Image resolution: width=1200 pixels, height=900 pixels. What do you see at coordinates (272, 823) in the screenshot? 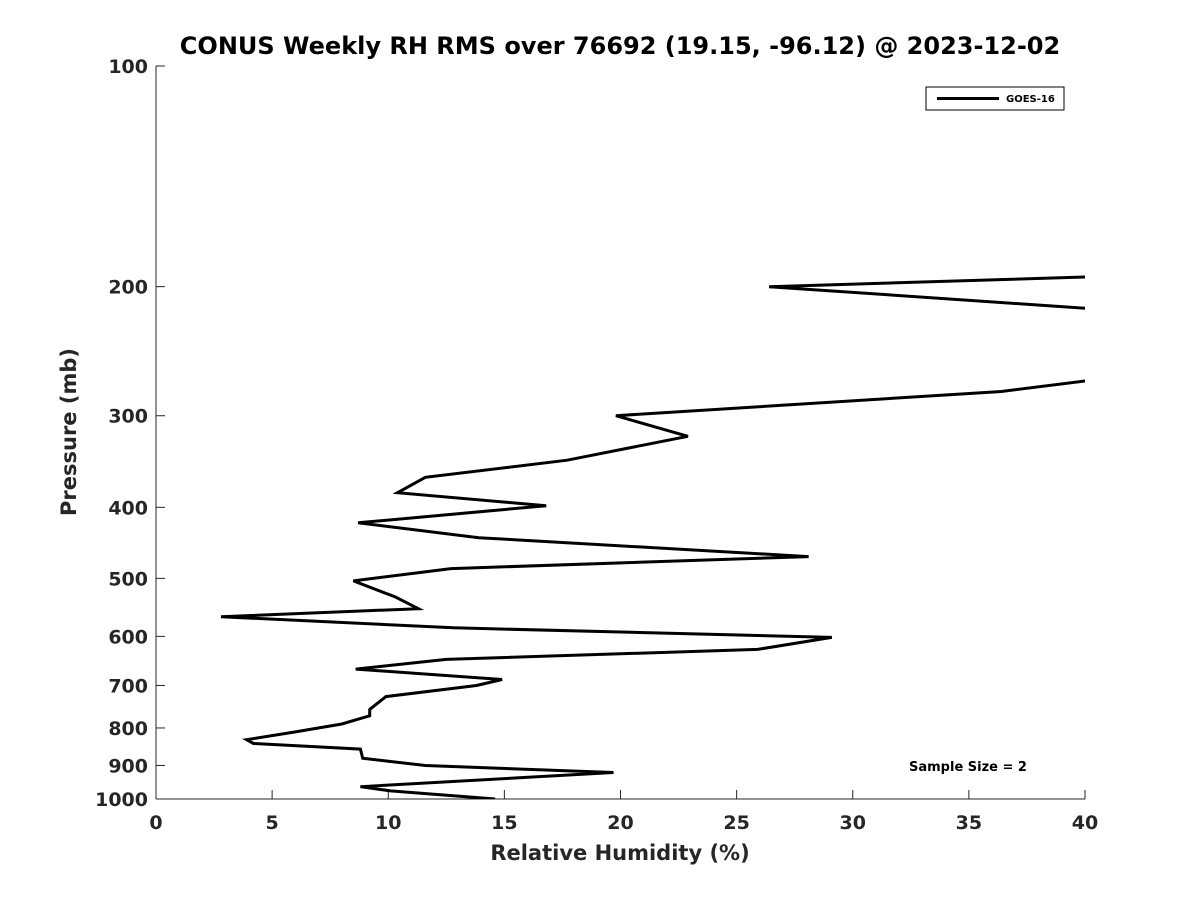
I see `x-tick-label: 5` at bounding box center [272, 823].